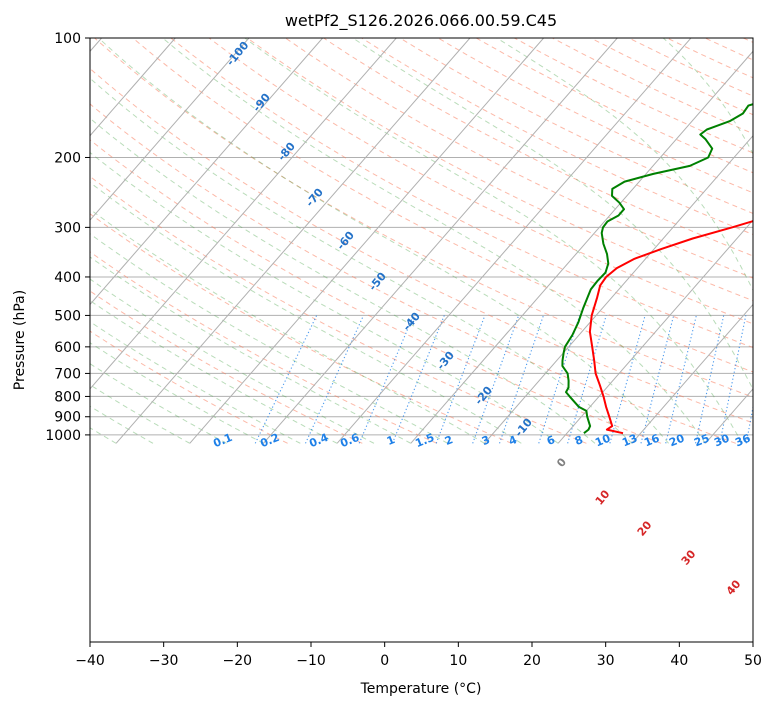  Describe the element at coordinates (579, 440) in the screenshot. I see `mixing-ratio-label: 8` at that location.